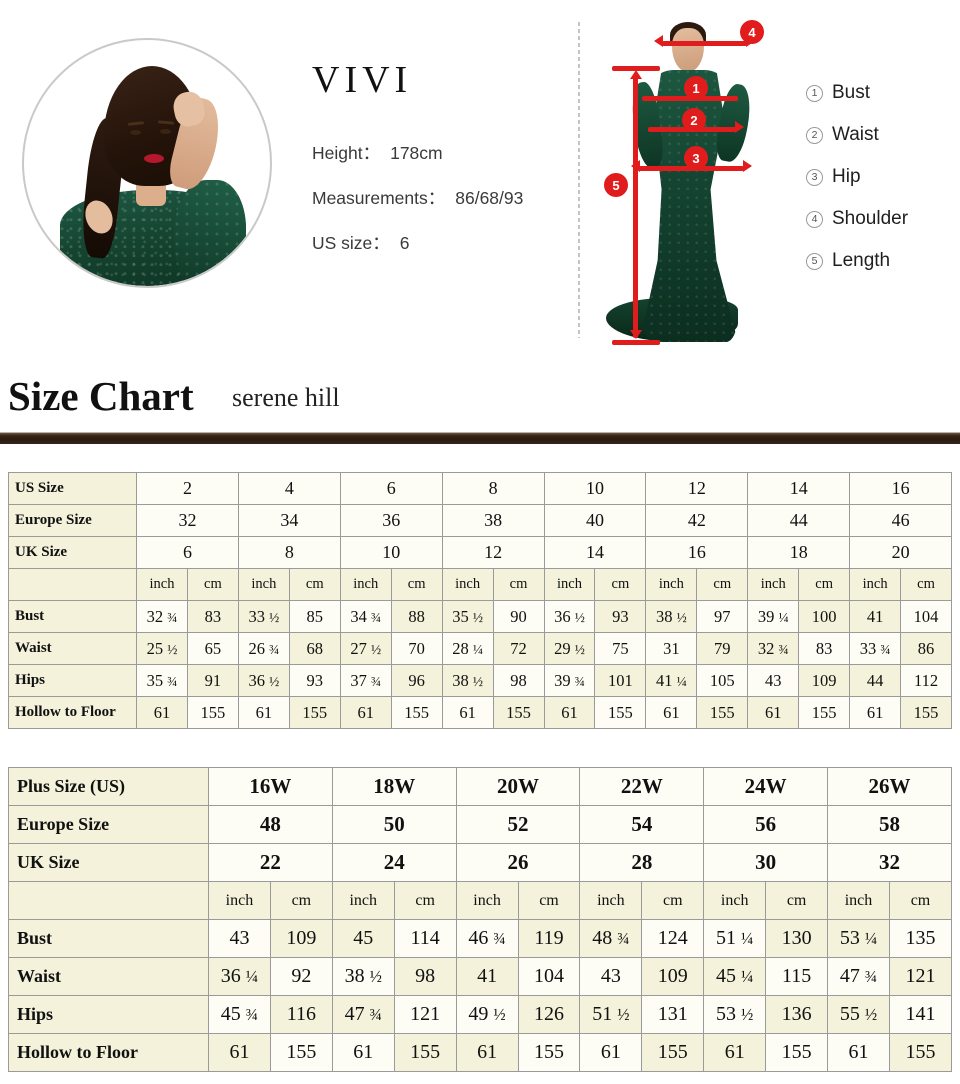 The image size is (960, 1084). Describe the element at coordinates (697, 520) in the screenshot. I see `europe-size-value-5: 42` at that location.